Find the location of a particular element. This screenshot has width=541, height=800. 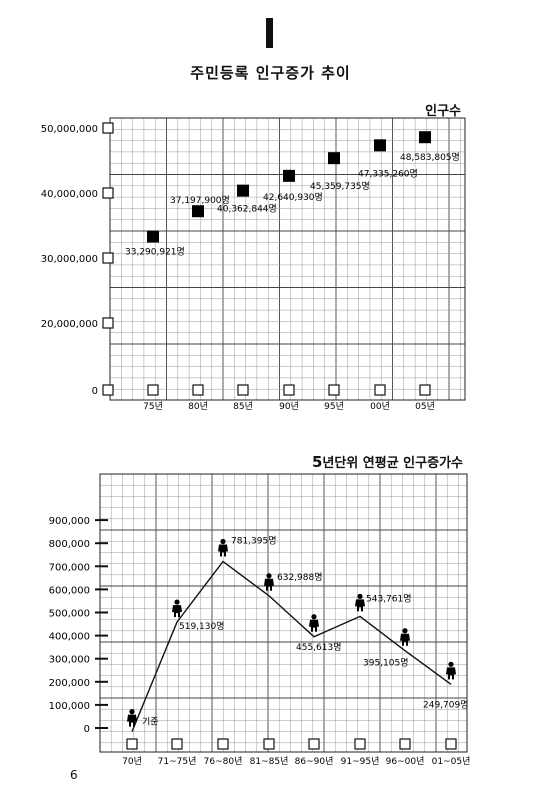

page-number: 6 is located at coordinates (74, 775).